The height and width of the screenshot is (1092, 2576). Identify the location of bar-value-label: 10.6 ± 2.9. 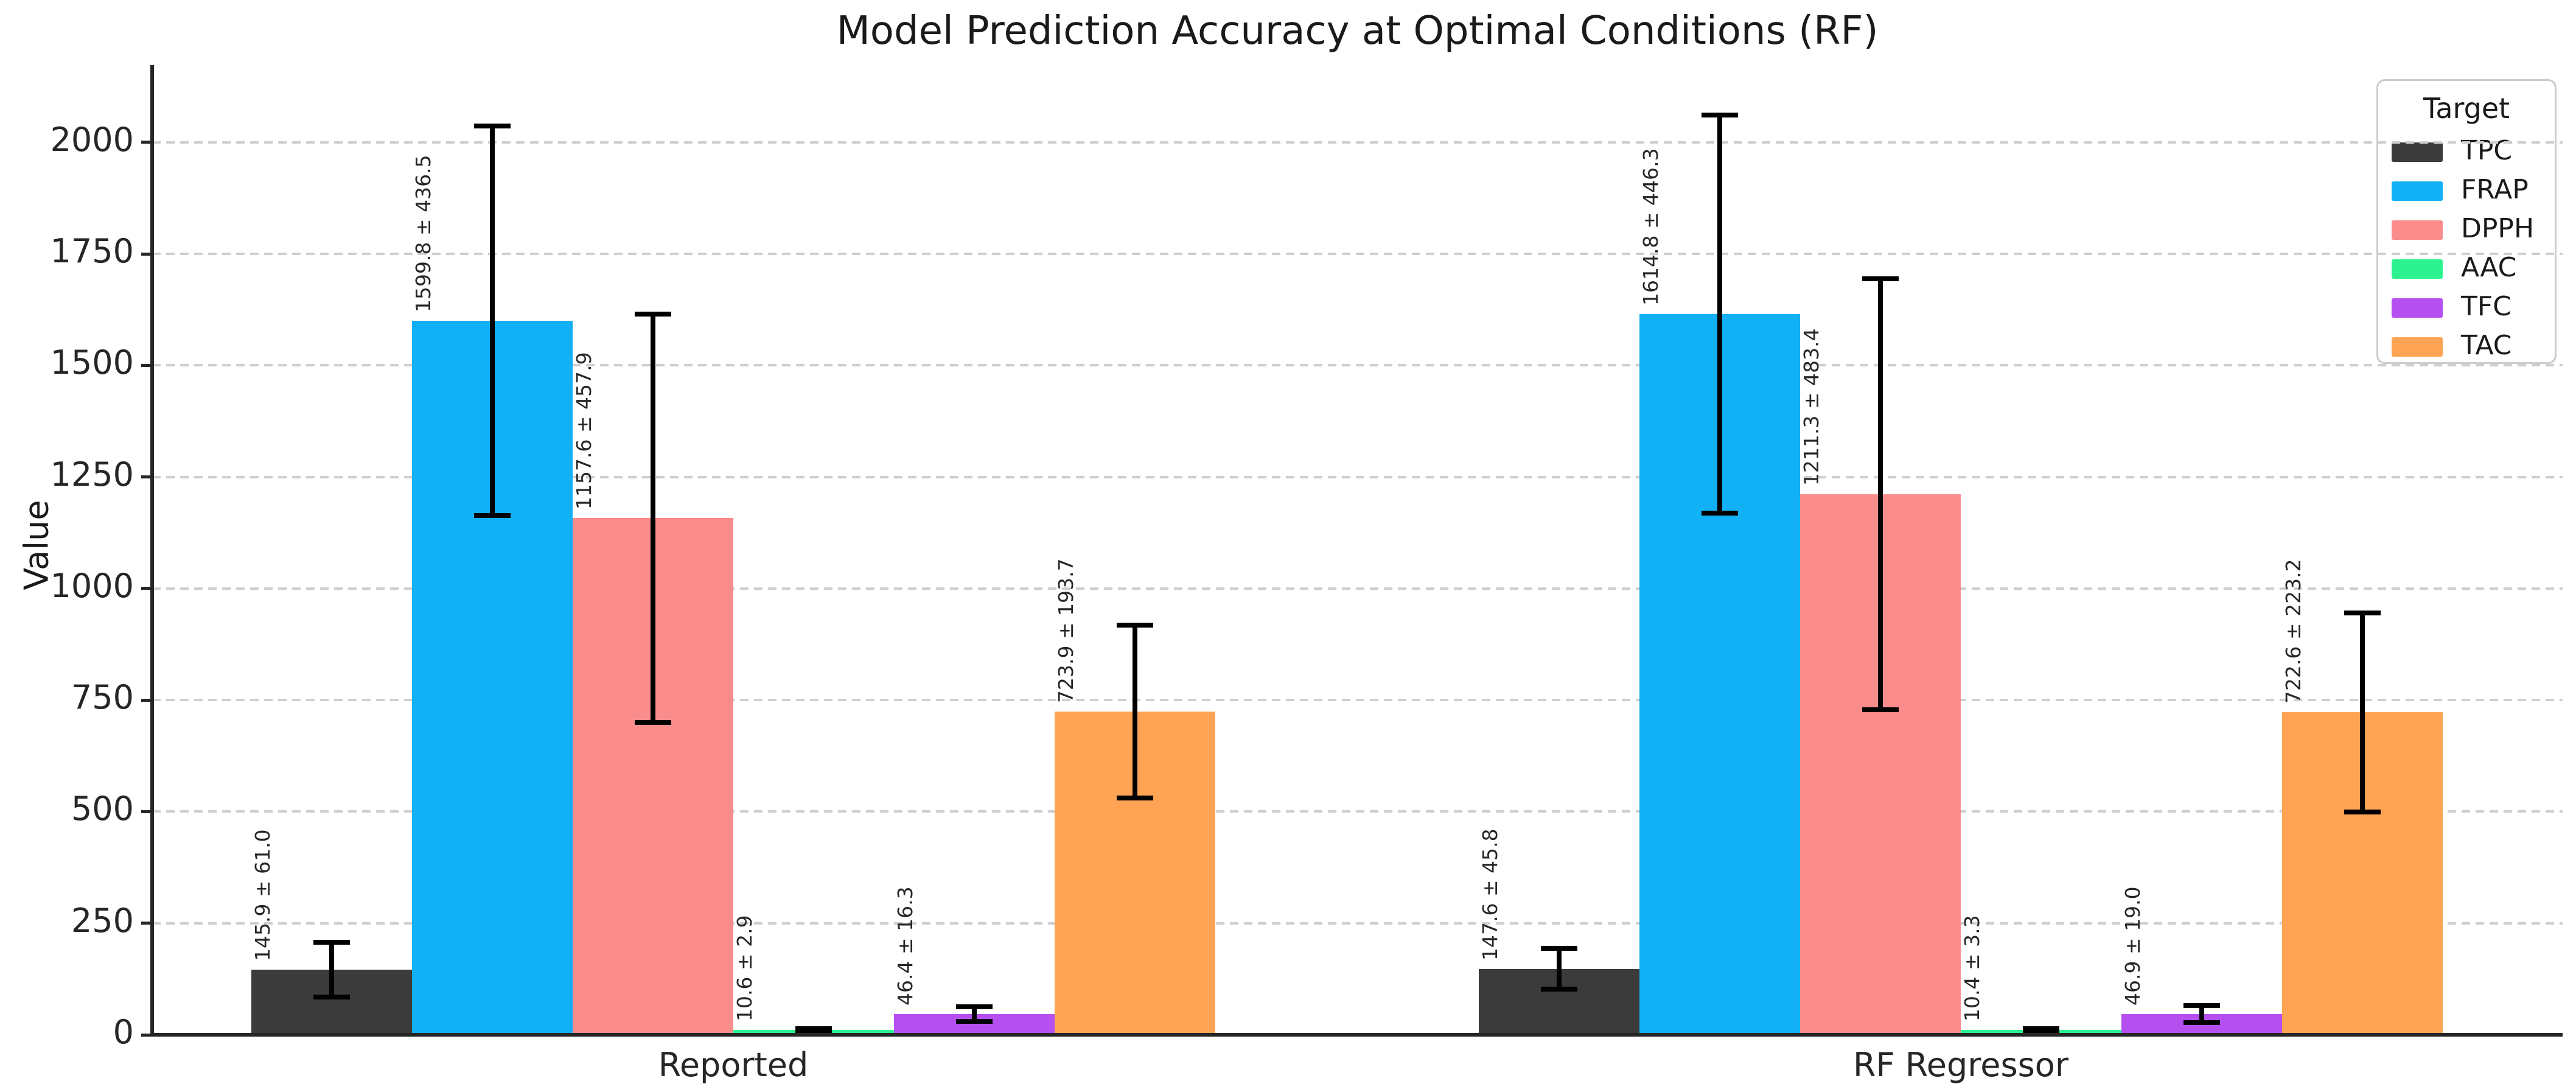
(744, 969).